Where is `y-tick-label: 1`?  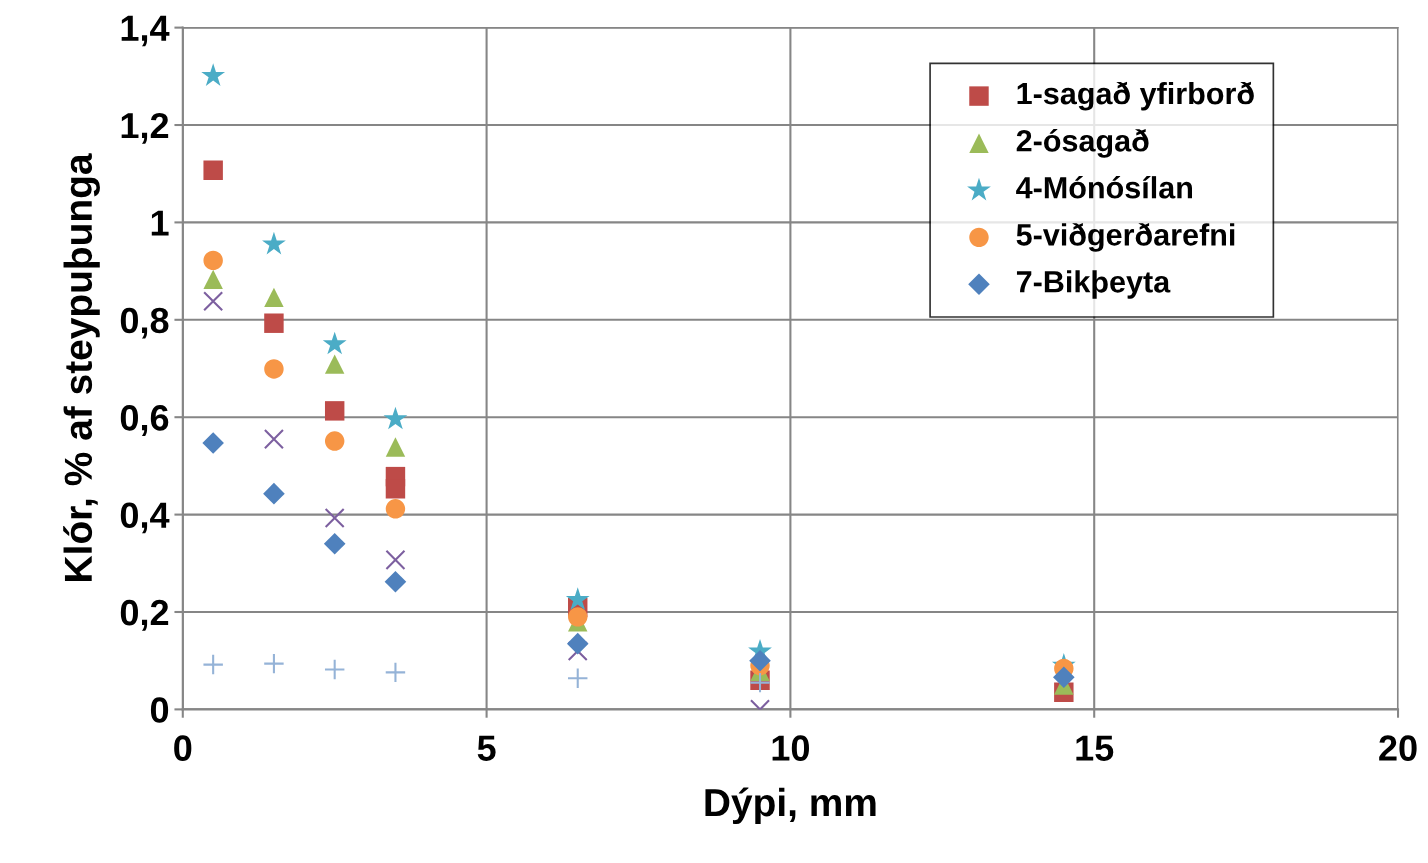
y-tick-label: 1 is located at coordinates (160, 223).